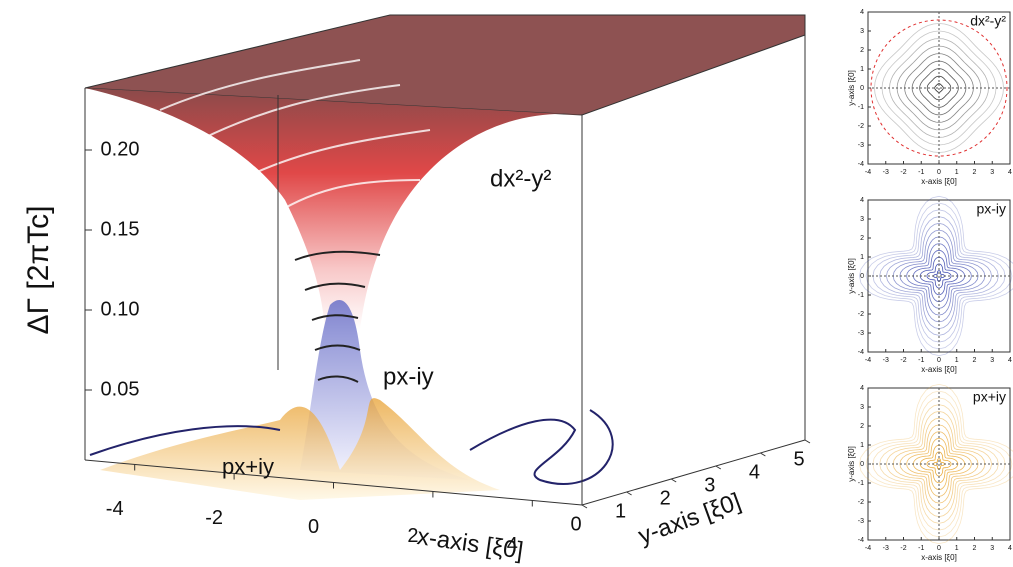 This screenshot has width=1013, height=567. What do you see at coordinates (520, 178) in the screenshot?
I see `annotation: dx²-y²` at bounding box center [520, 178].